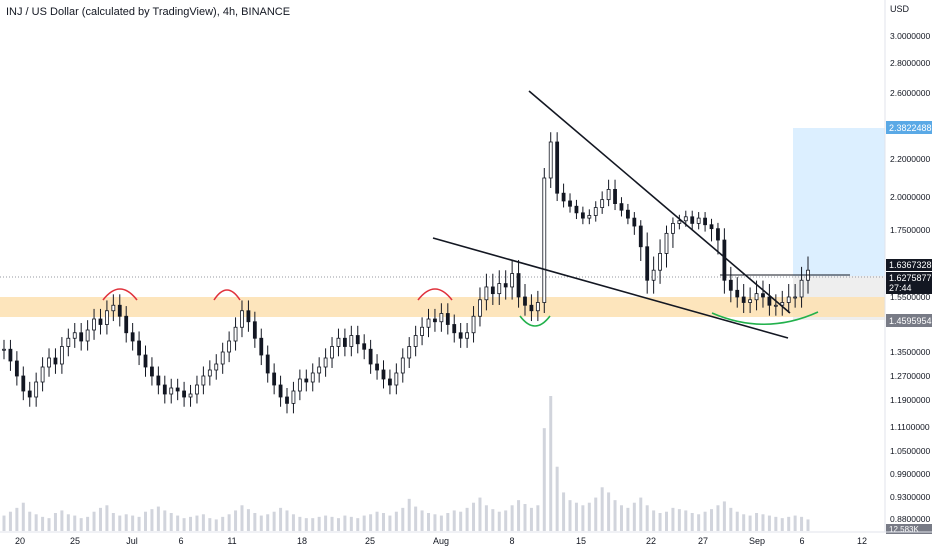 This screenshot has height=550, width=932. Describe the element at coordinates (910, 297) in the screenshot. I see `y-tick-label: 1.5500000` at that location.